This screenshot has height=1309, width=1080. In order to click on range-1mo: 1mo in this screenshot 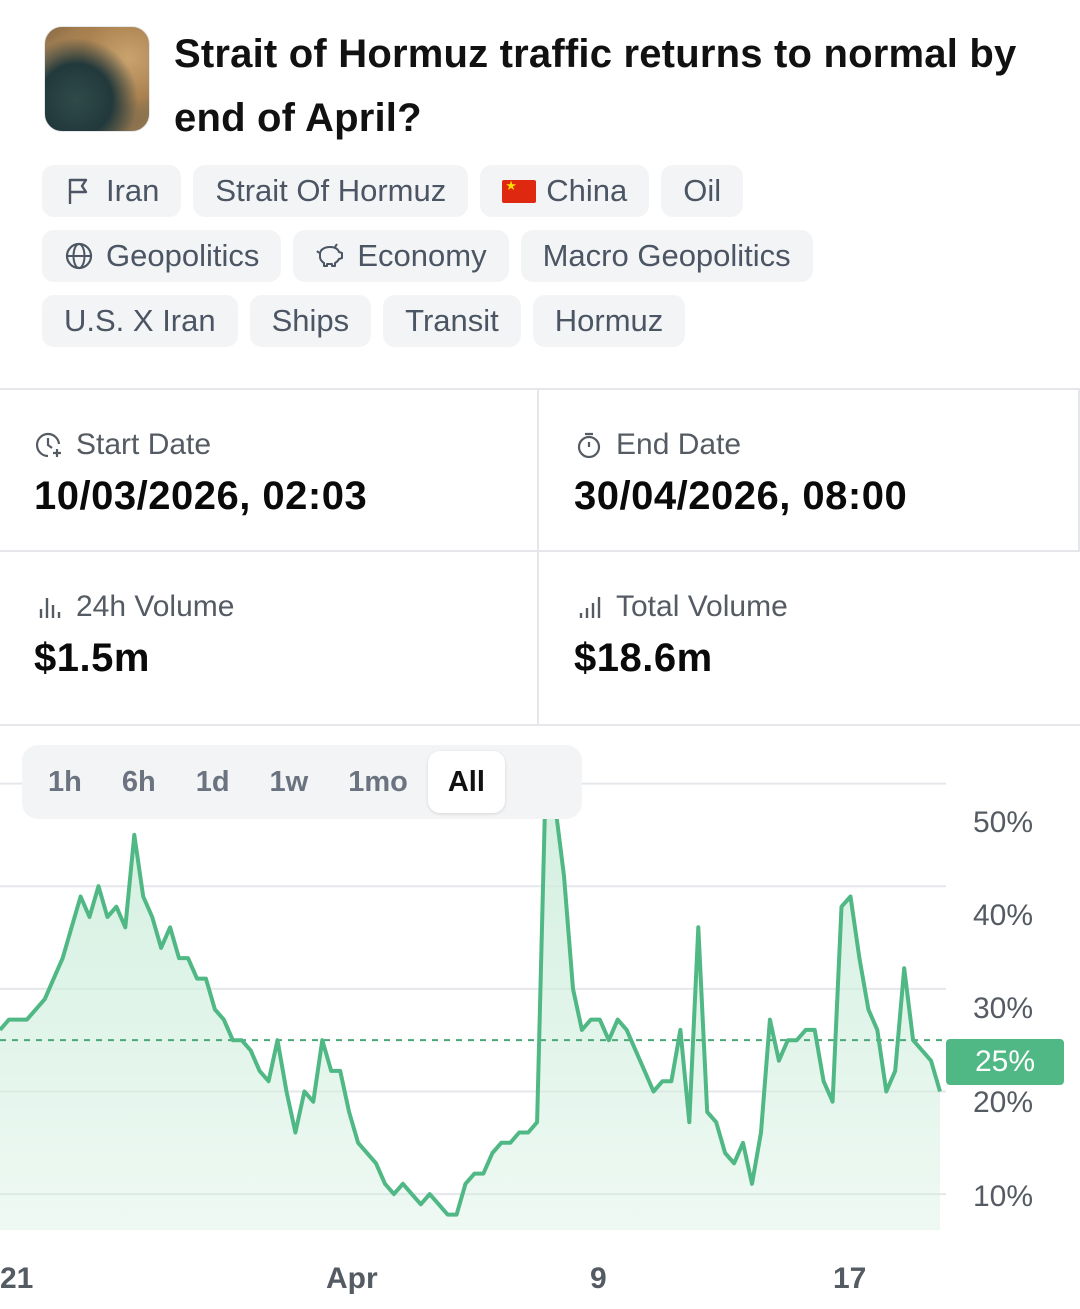, I will do `click(378, 781)`.